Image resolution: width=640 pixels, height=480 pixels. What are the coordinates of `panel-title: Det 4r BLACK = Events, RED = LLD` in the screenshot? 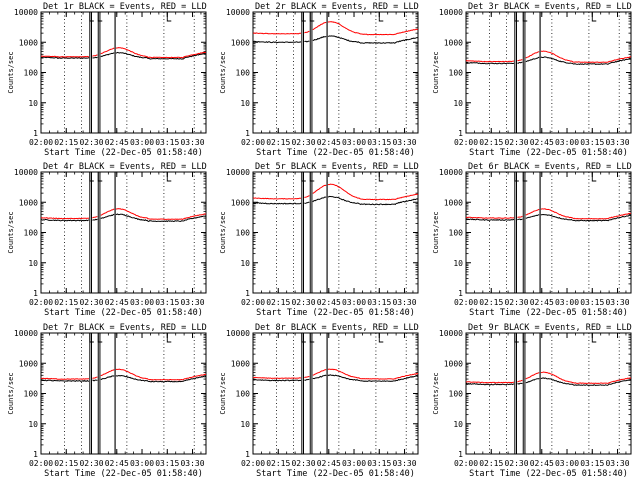 It's located at (125, 167).